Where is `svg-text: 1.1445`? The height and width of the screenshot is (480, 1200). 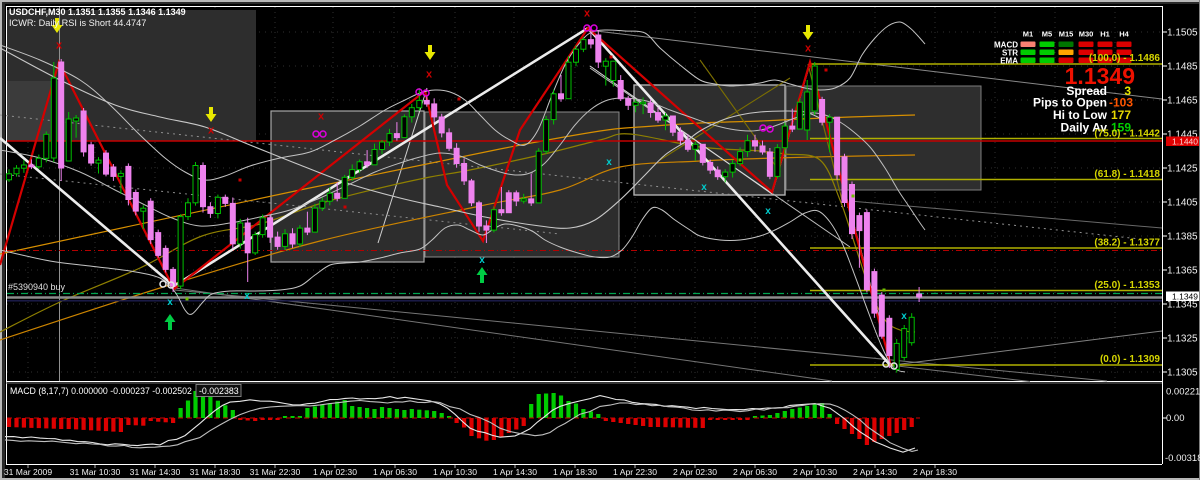
svg-text: 1.1445 is located at coordinates (1182, 135).